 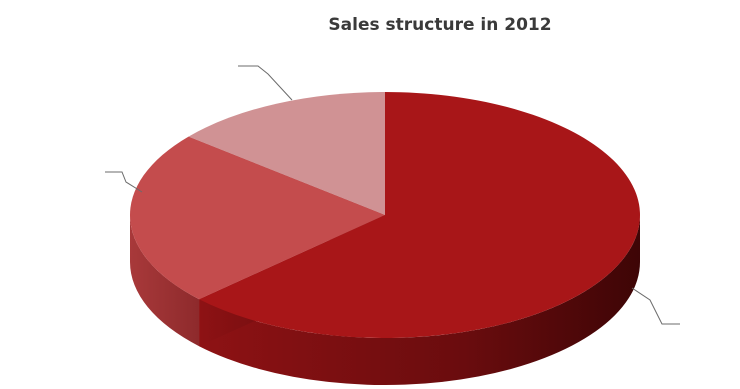 What do you see at coordinates (655, 306) in the screenshot?
I see `leader-line-metering-segment` at bounding box center [655, 306].